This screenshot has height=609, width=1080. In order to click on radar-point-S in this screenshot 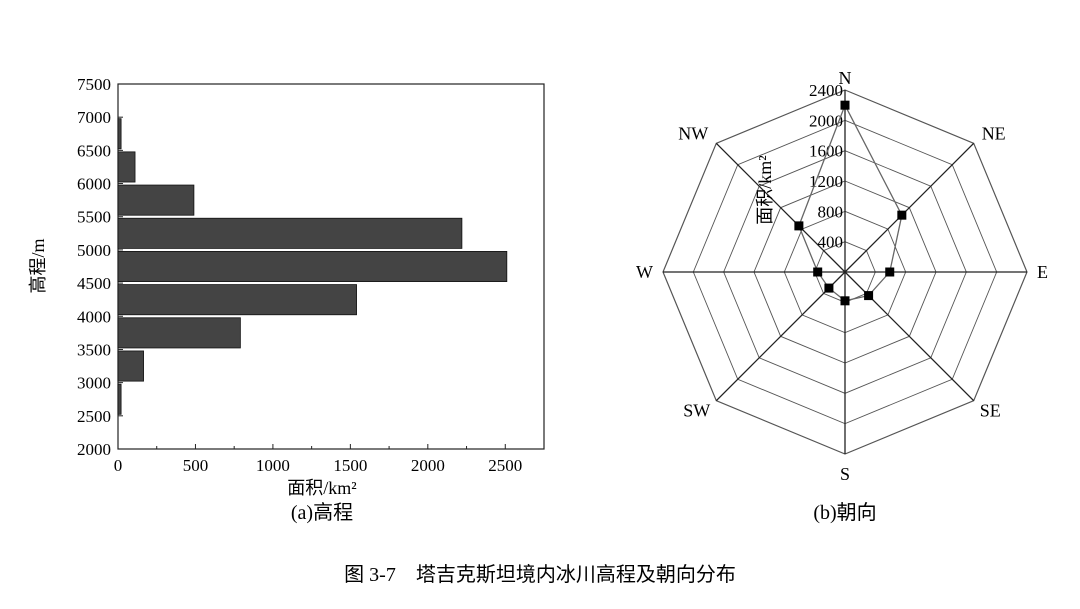, I will do `click(845, 301)`.